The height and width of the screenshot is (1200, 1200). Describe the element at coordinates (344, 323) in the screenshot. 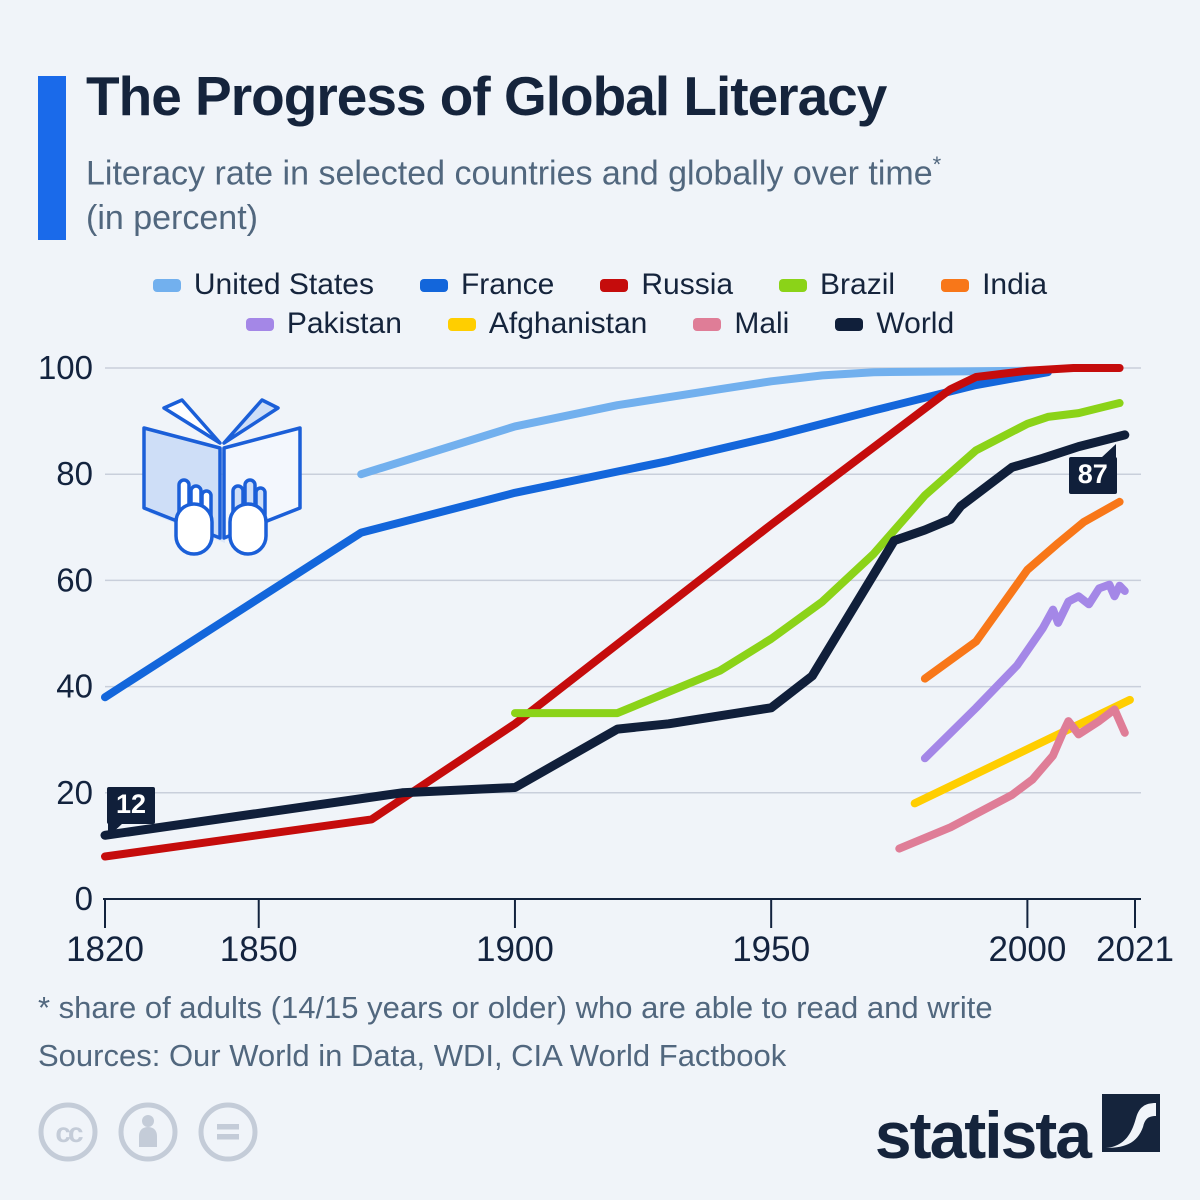

I see `legend-label-pakistan: Pakistan` at that location.